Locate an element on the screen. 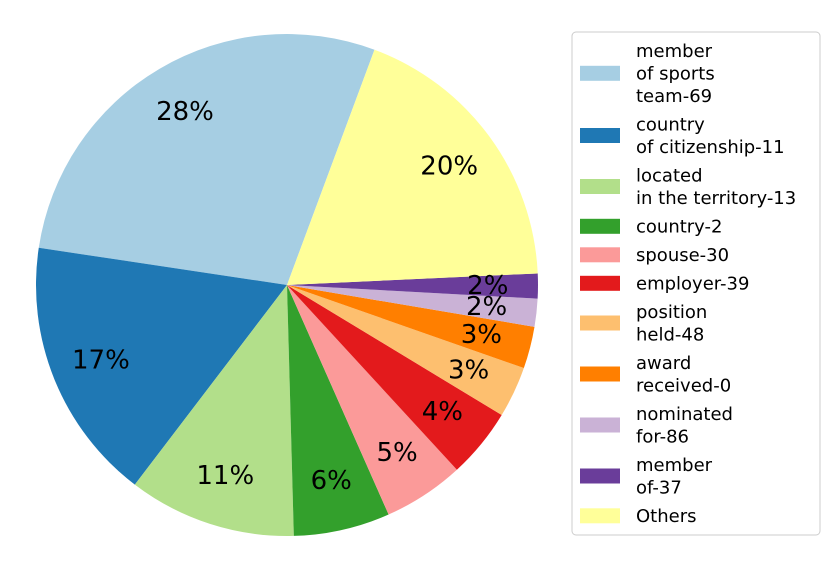 The width and height of the screenshot is (830, 569). pct-label-0: 28% is located at coordinates (185, 112).